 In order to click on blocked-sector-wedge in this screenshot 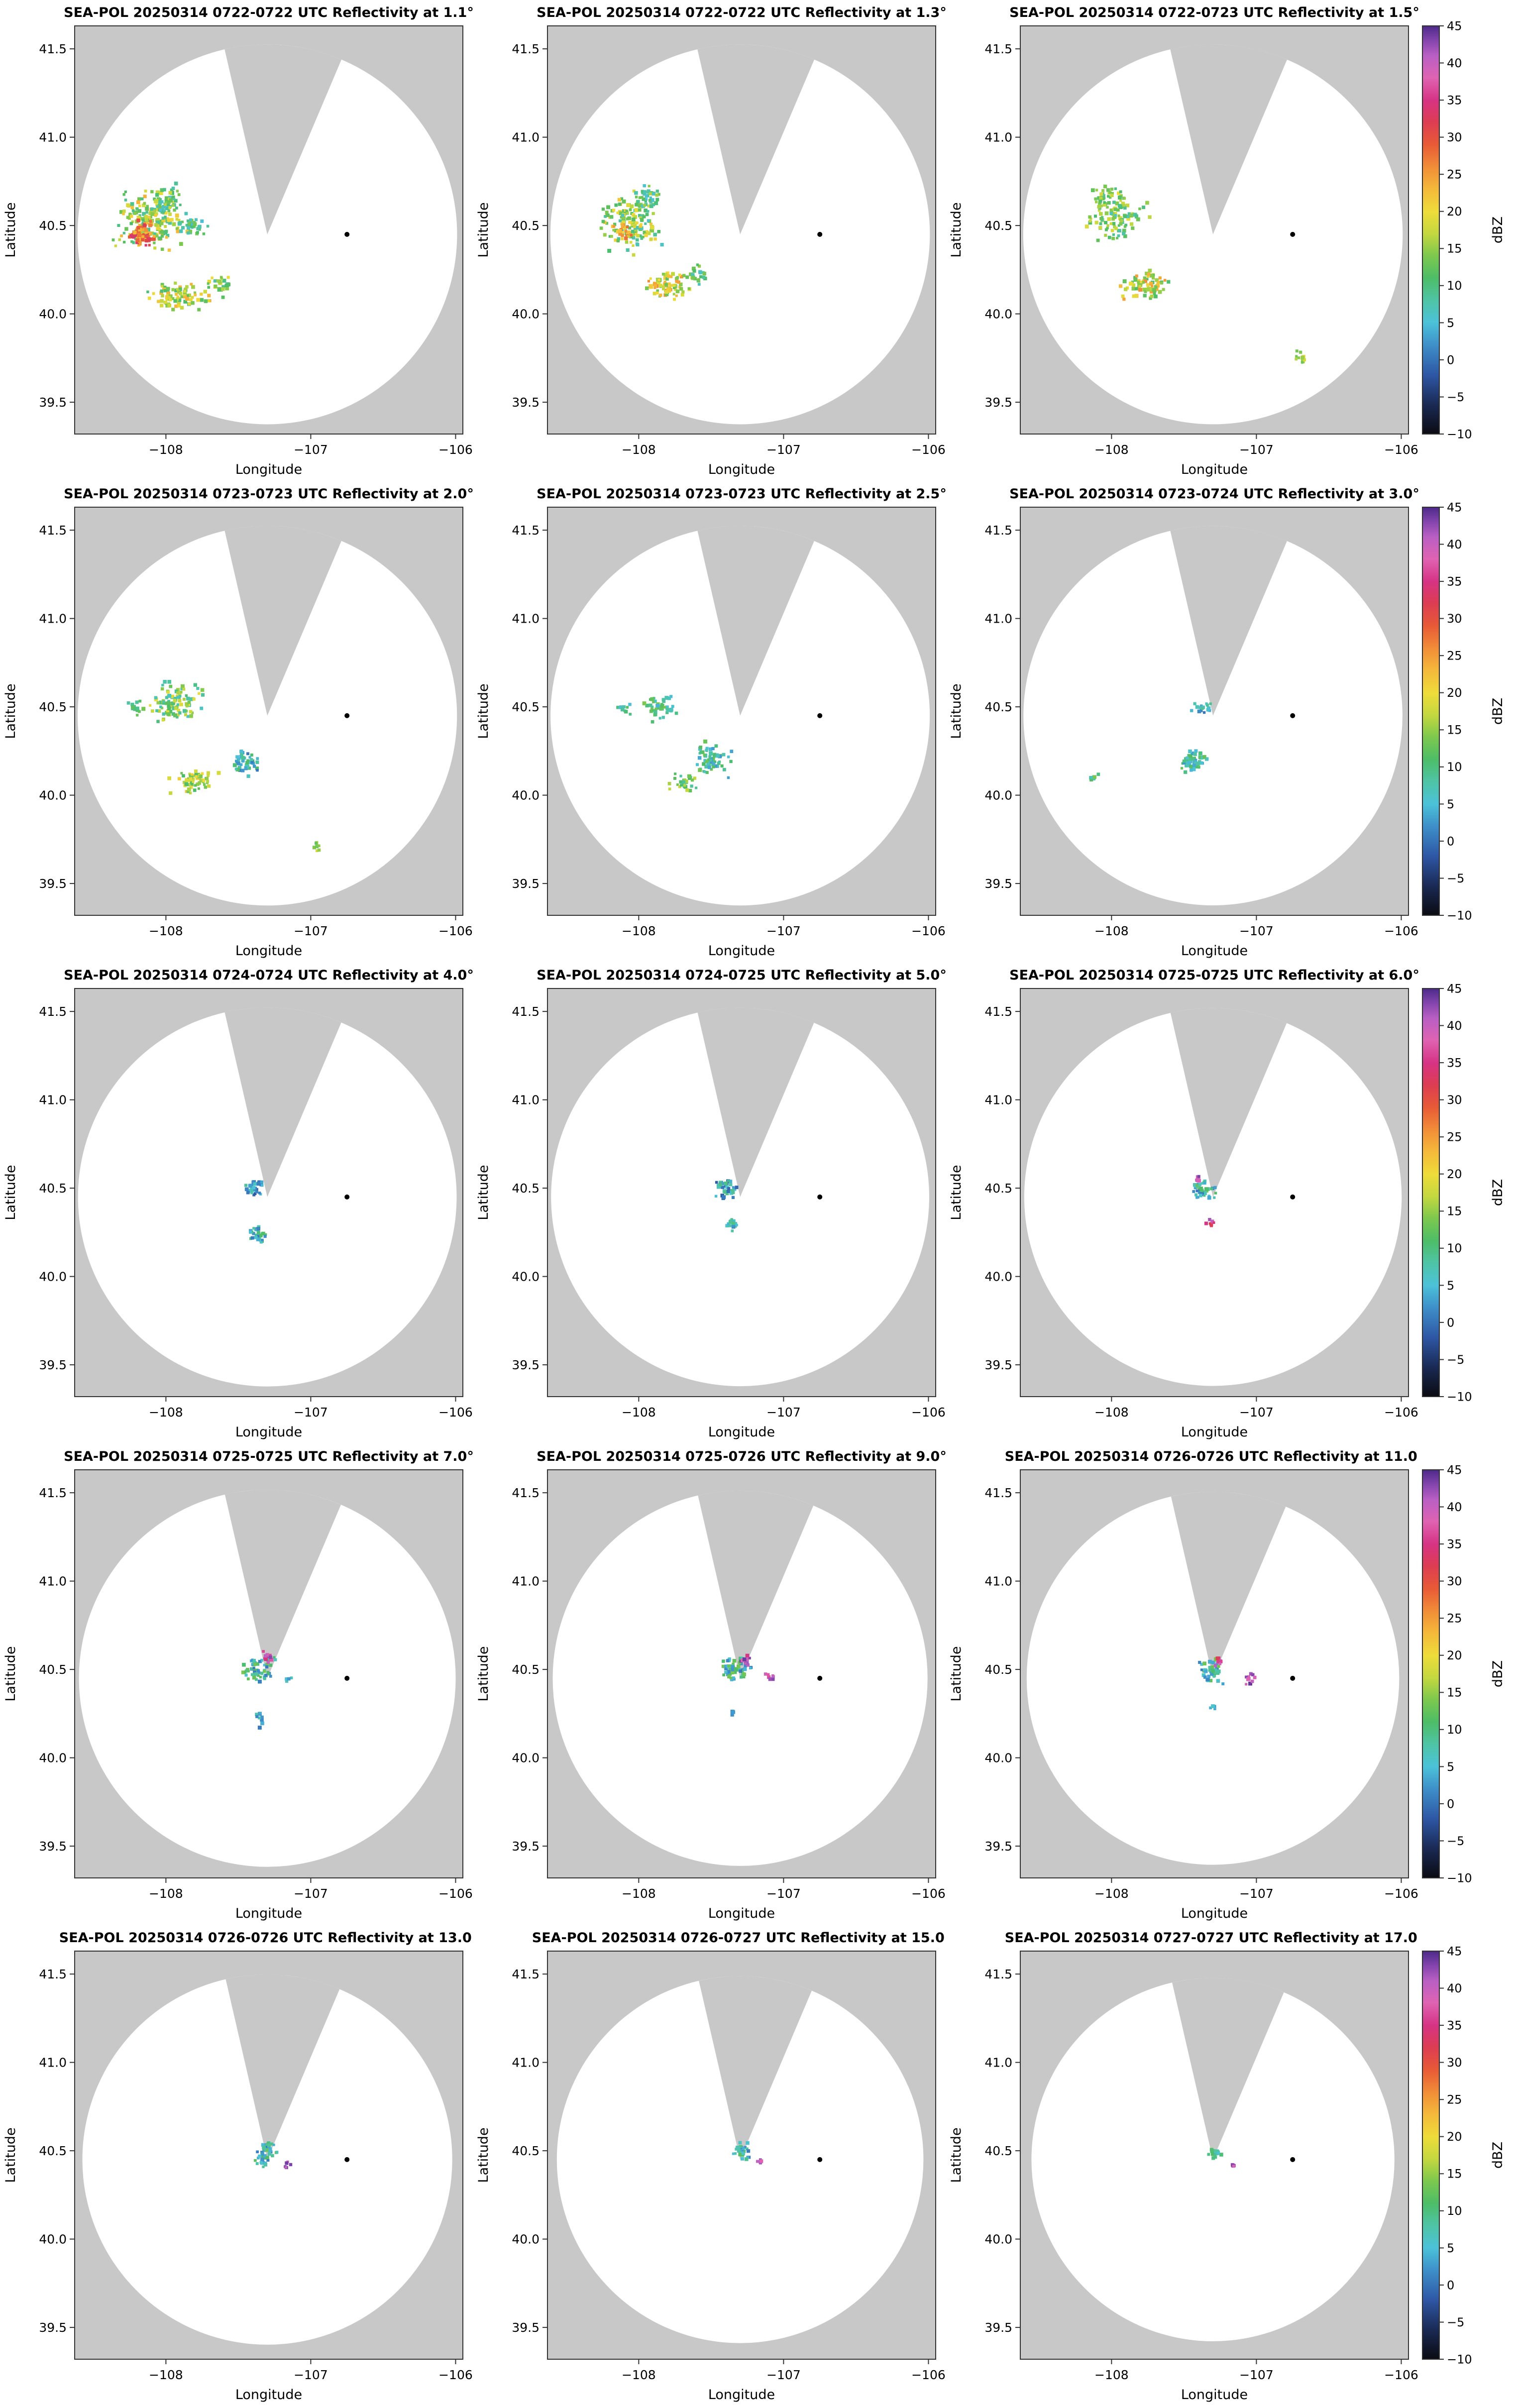, I will do `click(756, 139)`.